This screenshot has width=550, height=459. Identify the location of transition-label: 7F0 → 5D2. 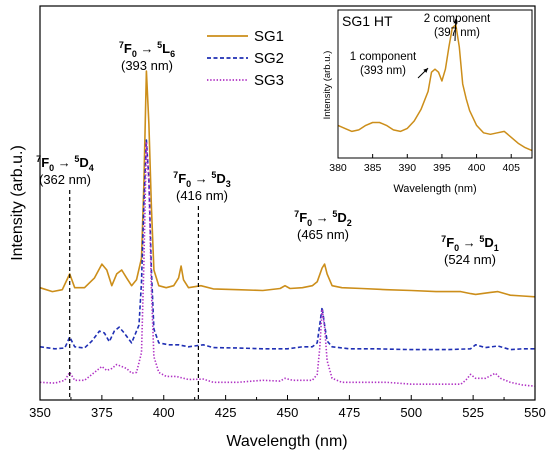
(323, 218).